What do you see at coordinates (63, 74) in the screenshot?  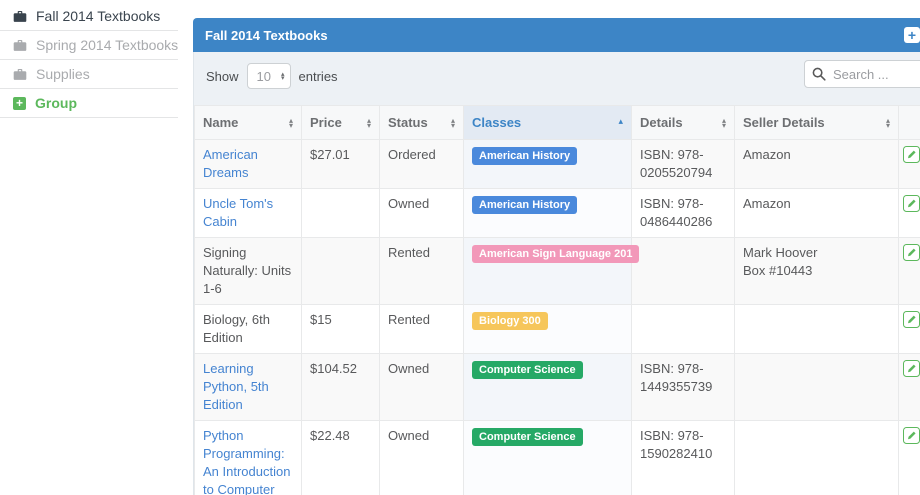 I see `sidebar-item-label: Supplies` at bounding box center [63, 74].